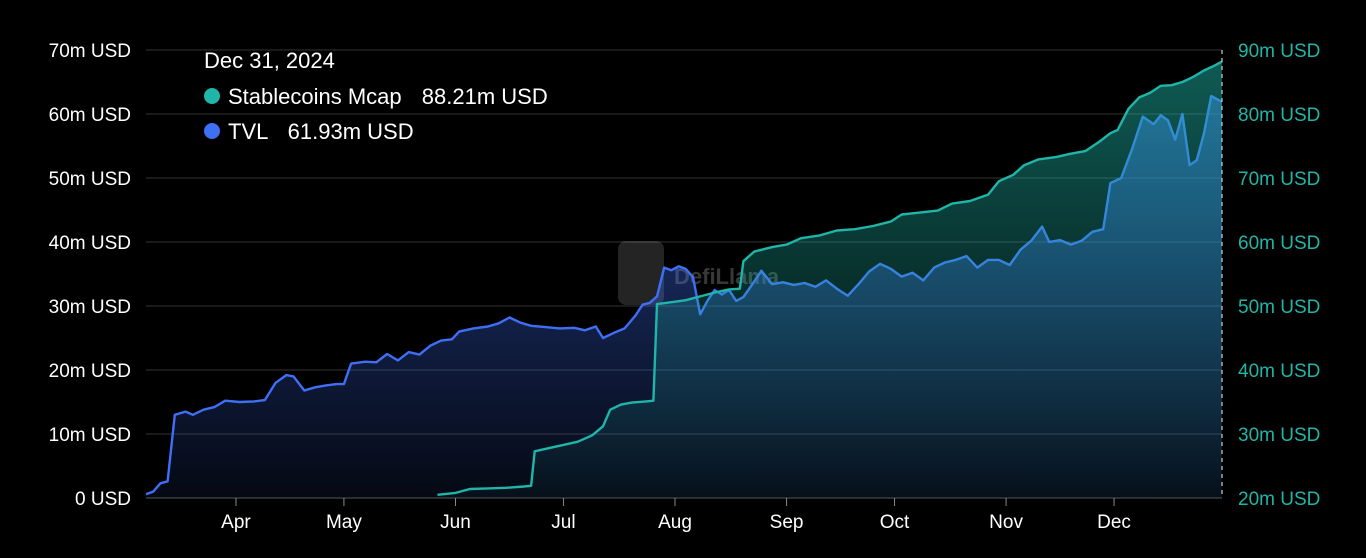  Describe the element at coordinates (1279, 499) in the screenshot. I see `right-tick-label: 20m USD` at that location.